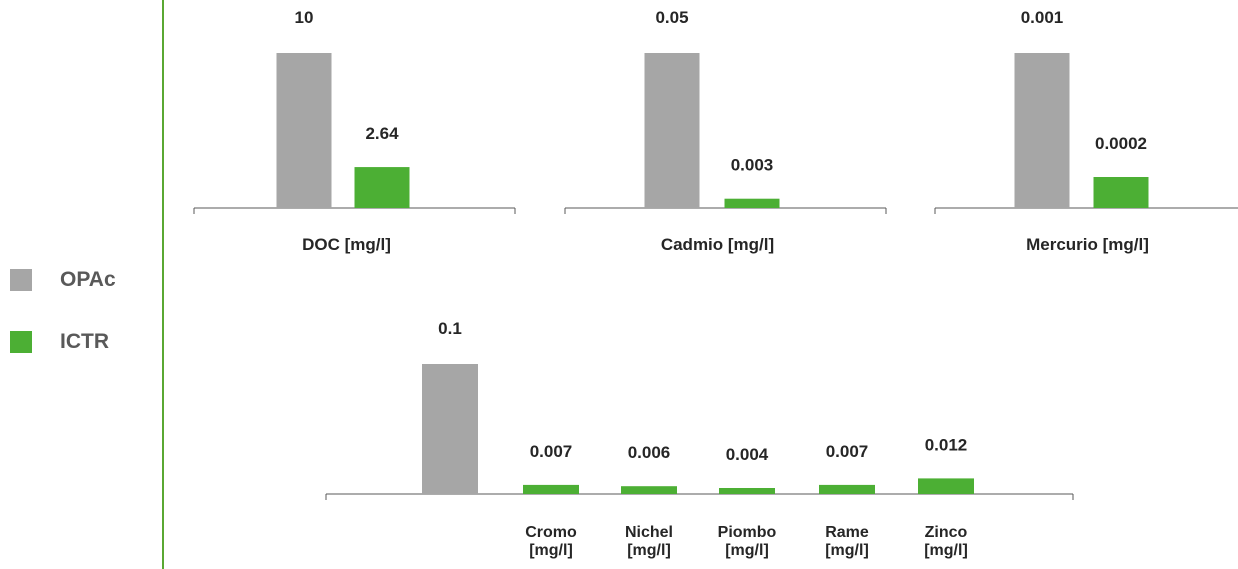  What do you see at coordinates (649, 452) in the screenshot?
I see `data-label: 0.006` at bounding box center [649, 452].